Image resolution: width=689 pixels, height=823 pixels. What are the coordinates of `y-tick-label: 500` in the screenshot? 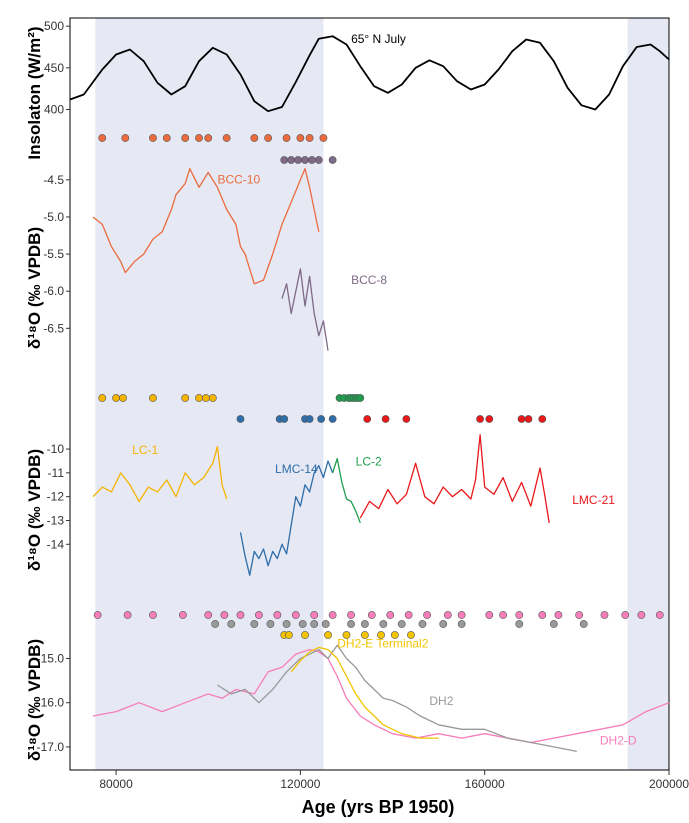 It's located at (54, 26).